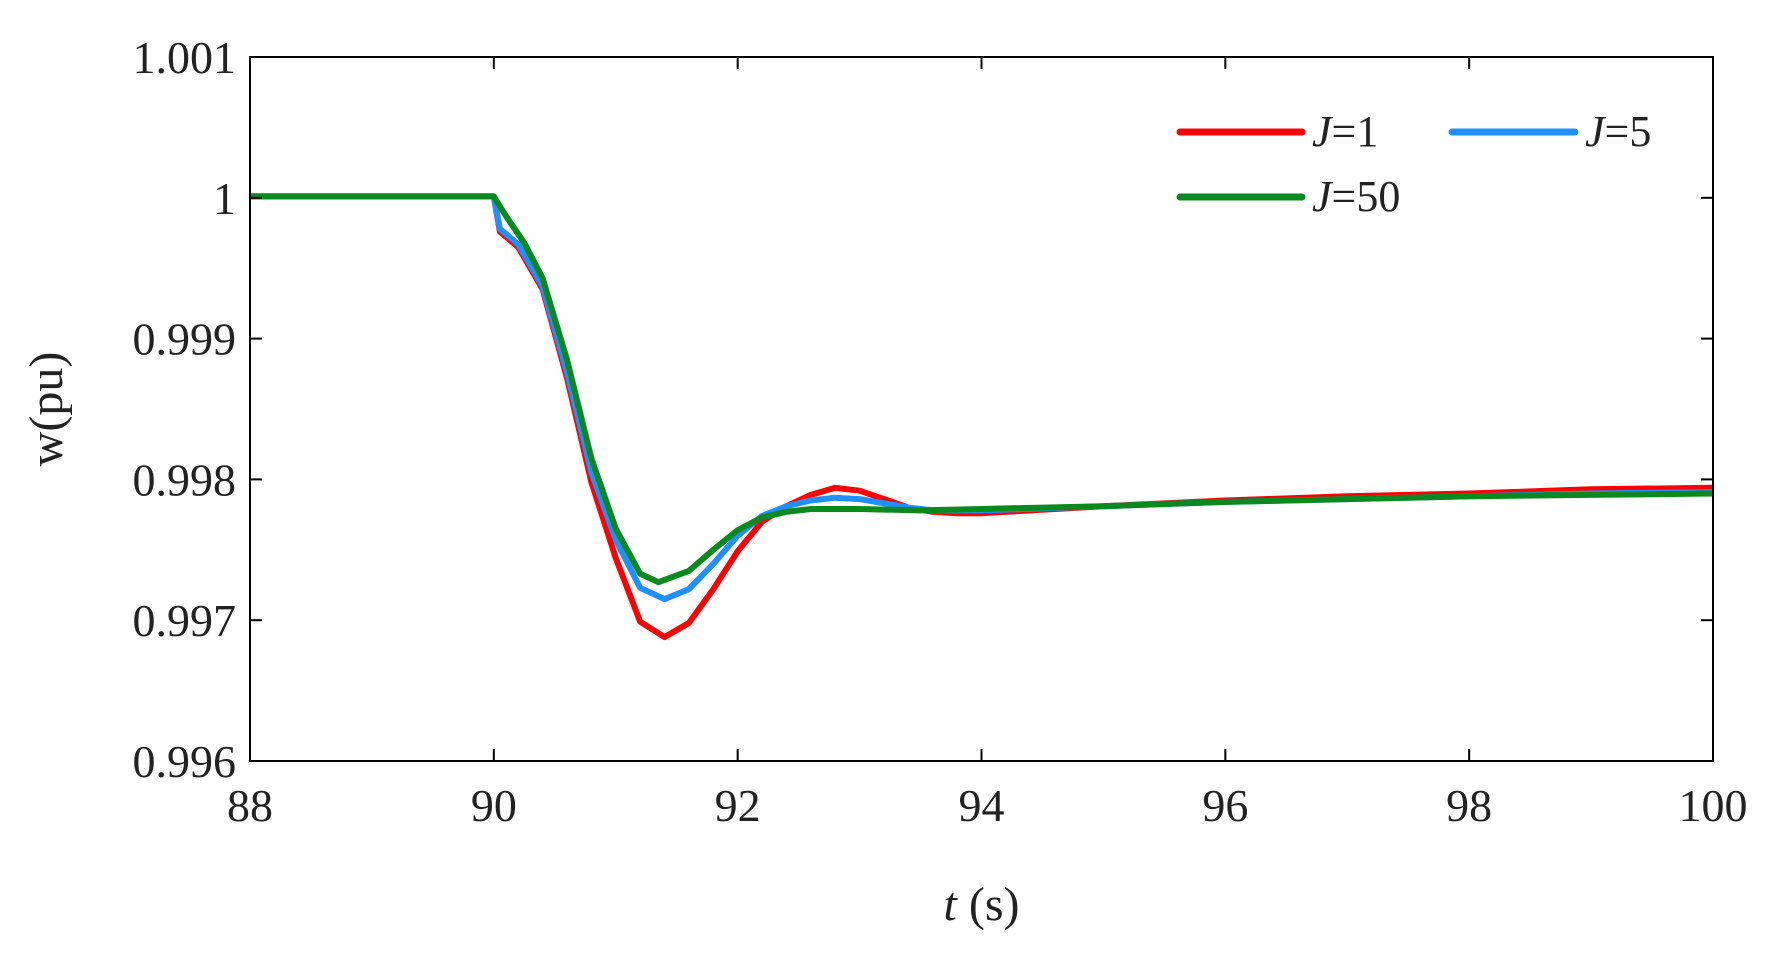 This screenshot has width=1777, height=964. I want to click on legend-label-rest: =5, so click(1628, 131).